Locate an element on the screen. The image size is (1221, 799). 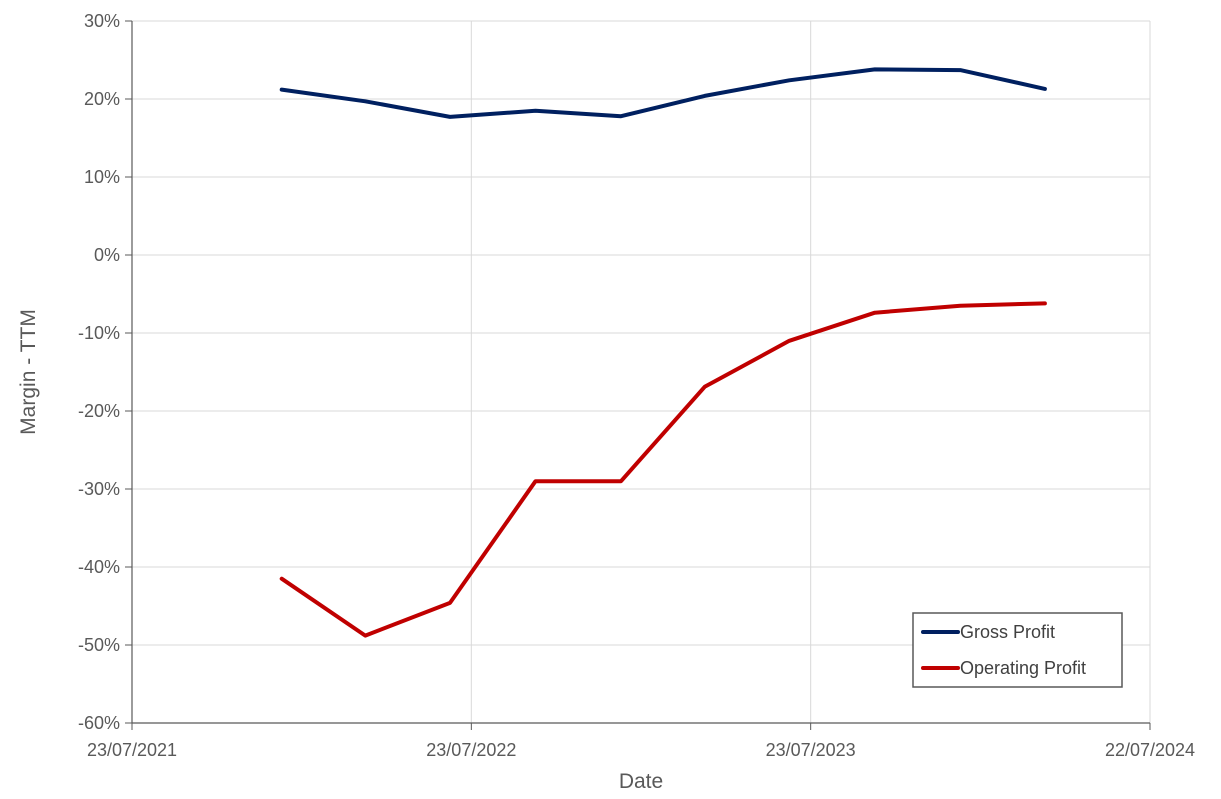
legend-label: Operating Profit is located at coordinates (1023, 668).